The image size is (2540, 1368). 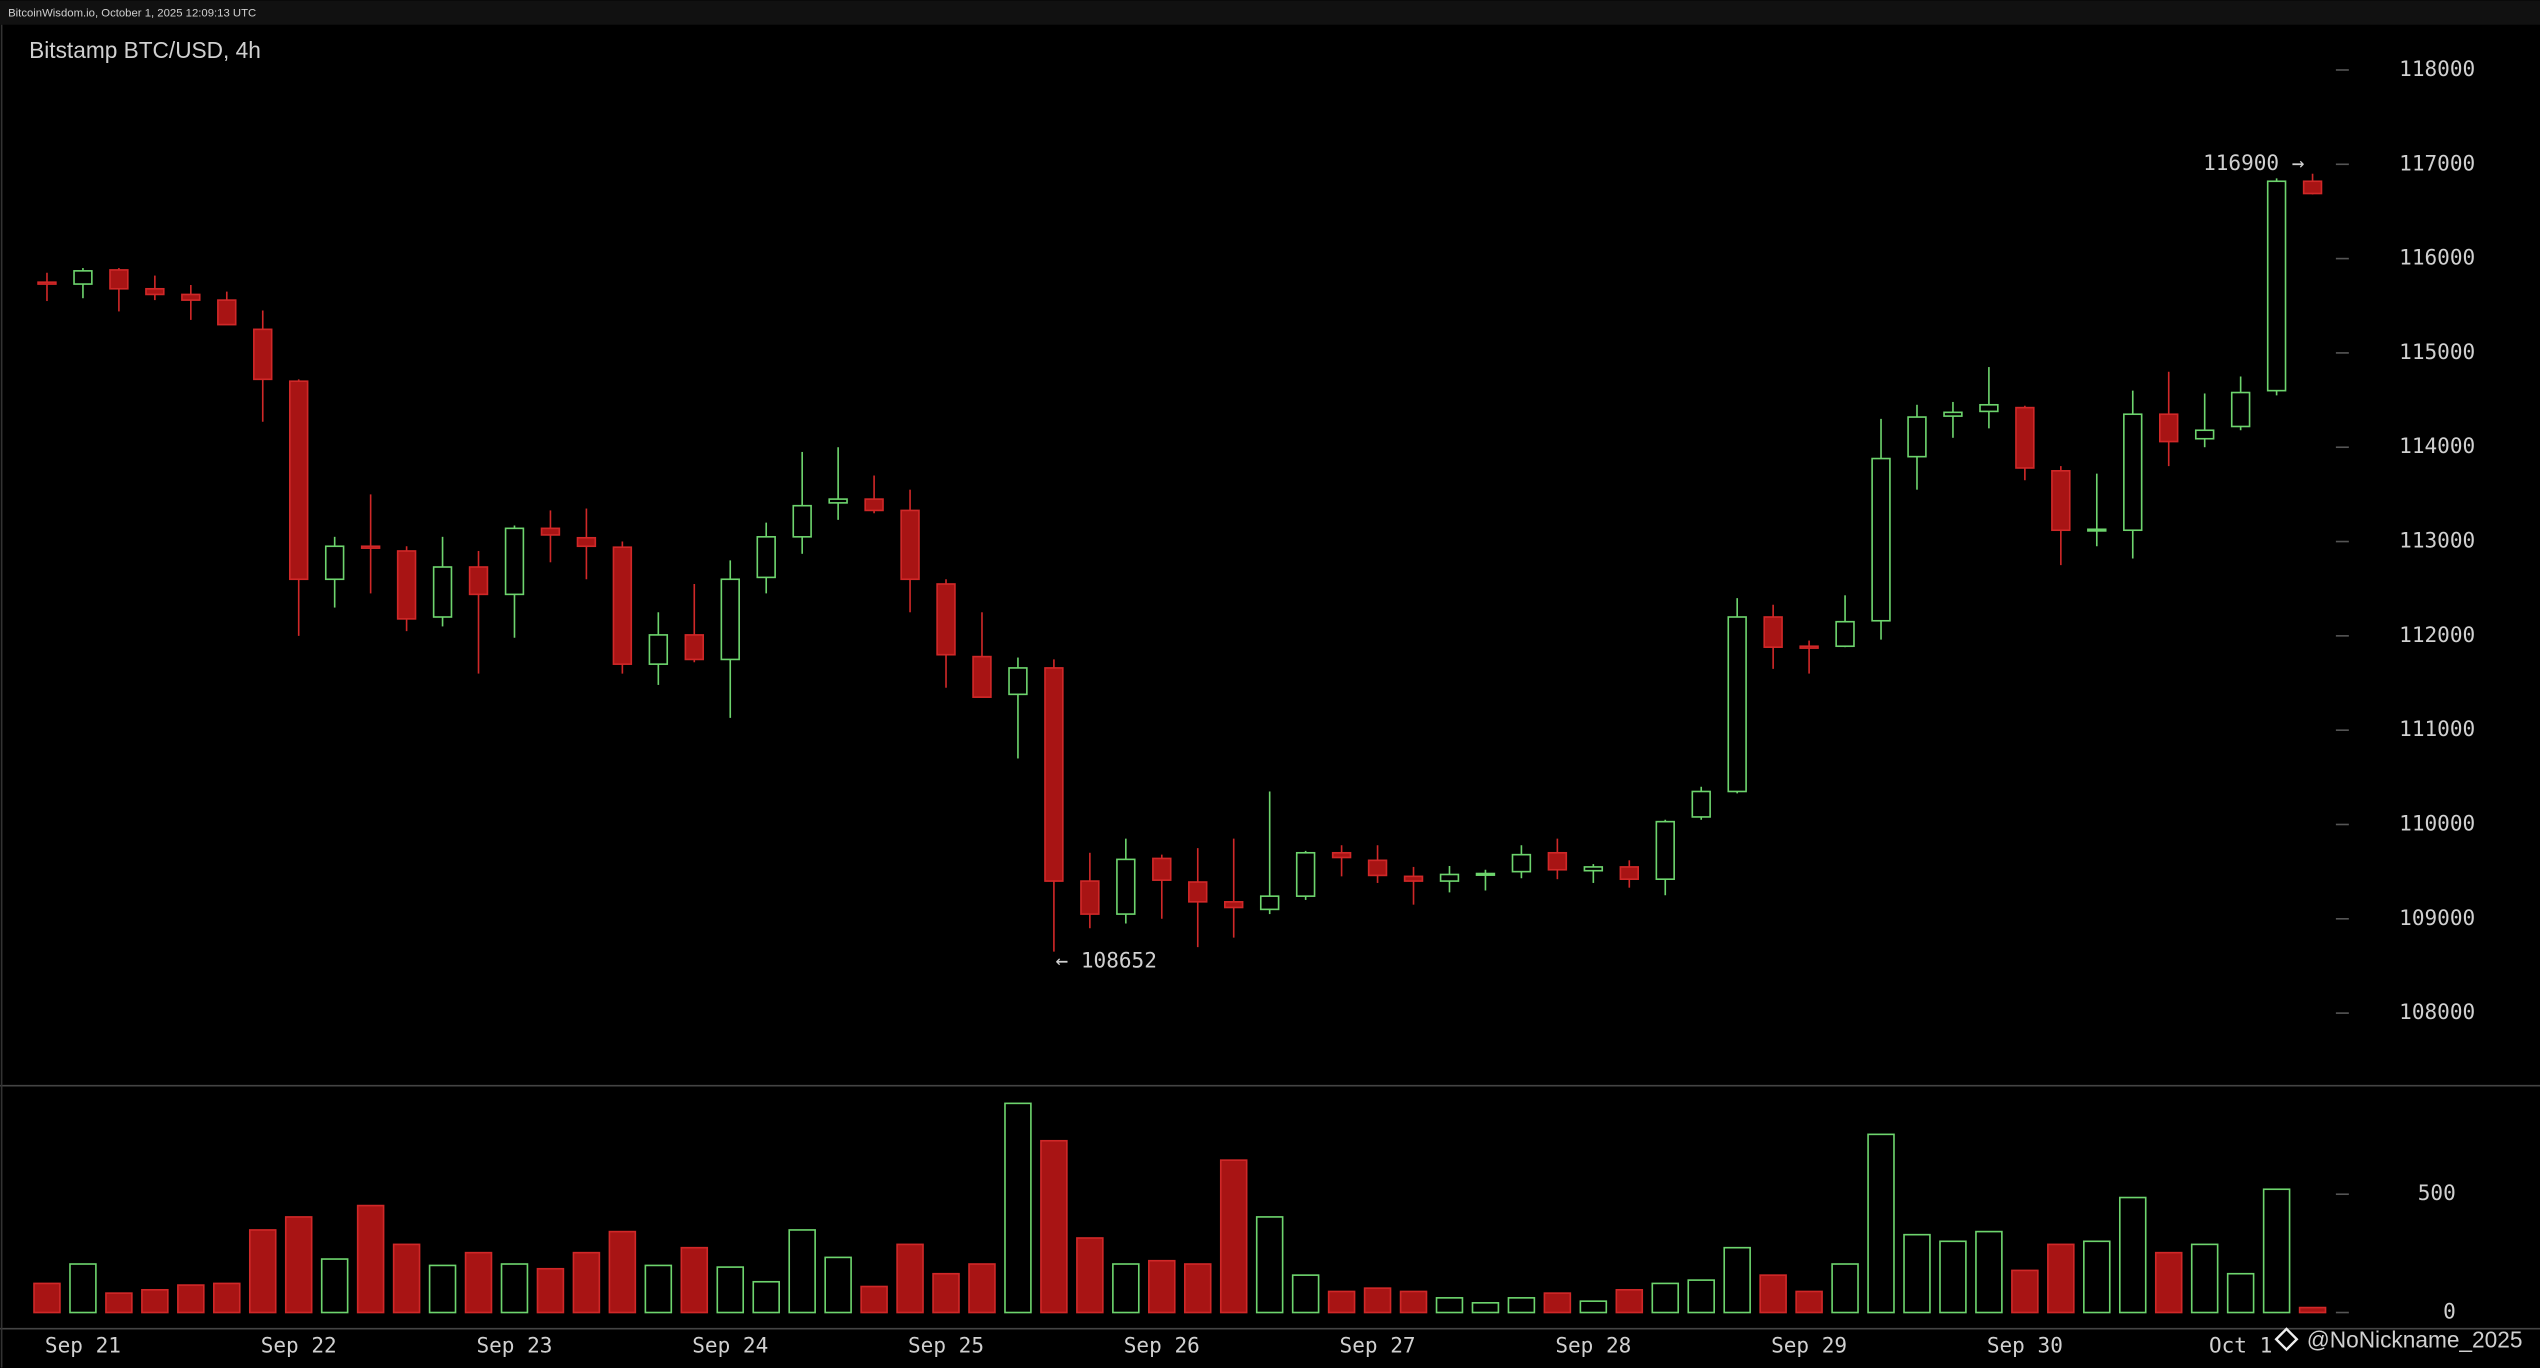 What do you see at coordinates (946, 1345) in the screenshot?
I see `x-tick-label: Sep 25` at bounding box center [946, 1345].